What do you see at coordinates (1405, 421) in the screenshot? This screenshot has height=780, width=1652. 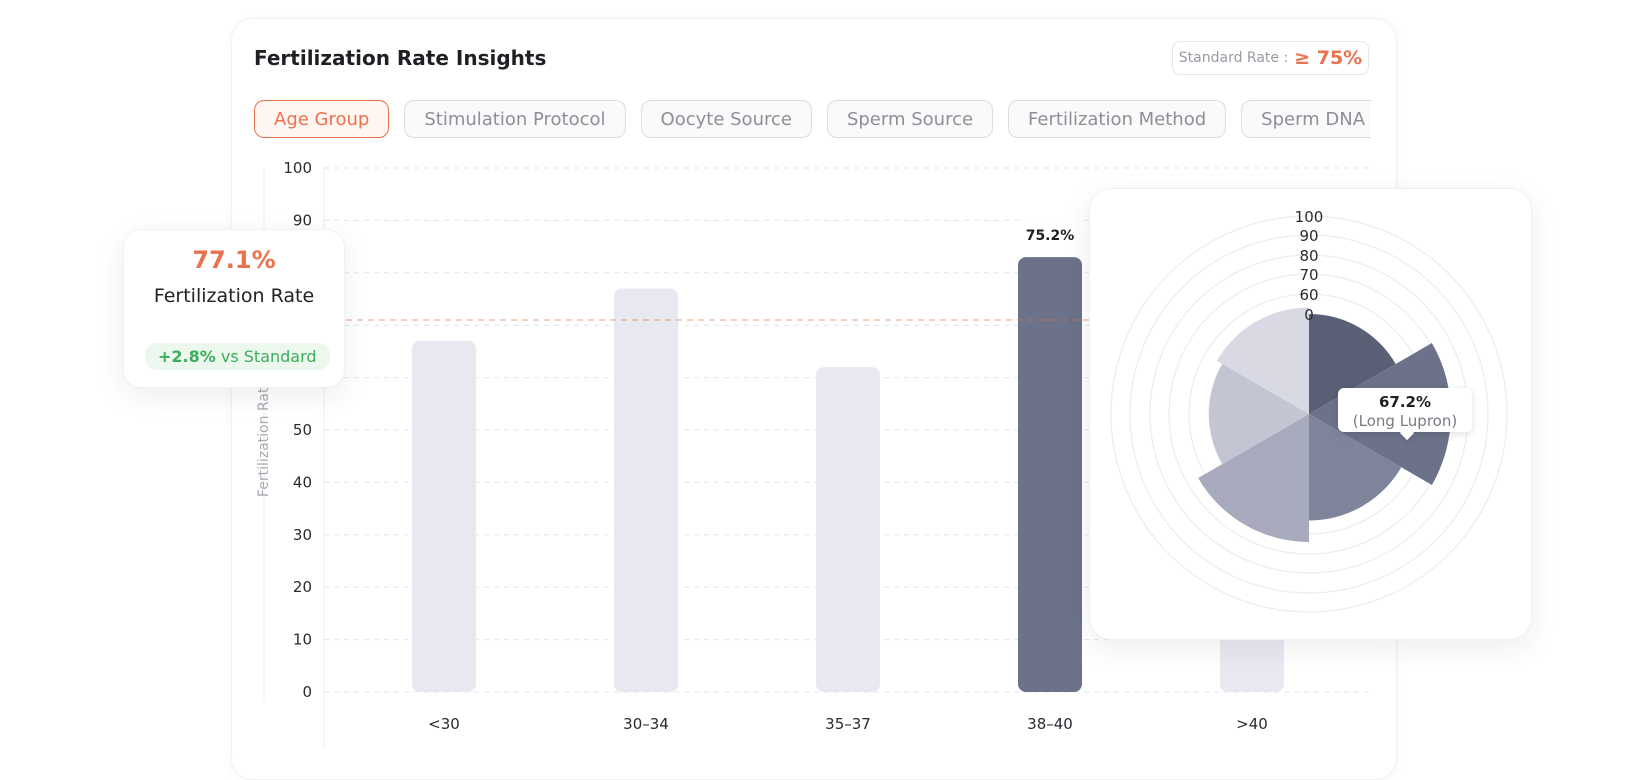 I see `polar-tooltip-name: (Long Lupron)` at bounding box center [1405, 421].